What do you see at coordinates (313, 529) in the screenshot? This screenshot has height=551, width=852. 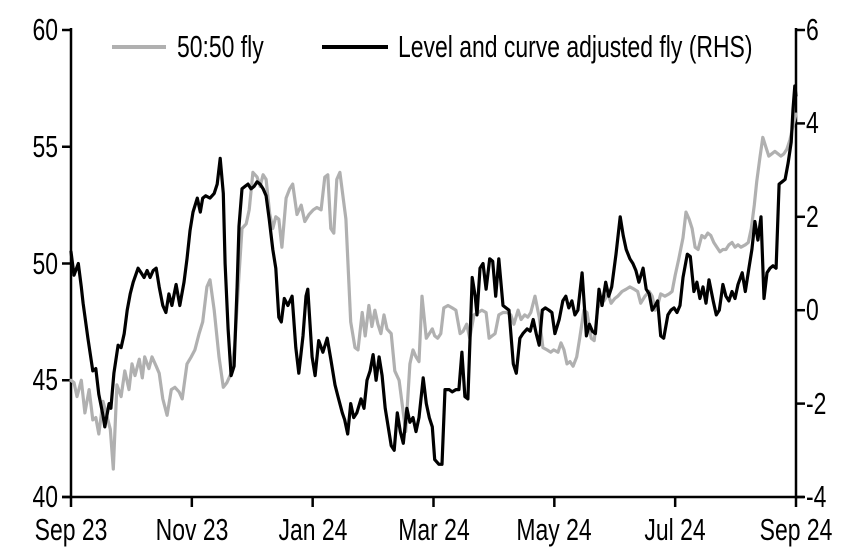 I see `x-axis-tick-label-jan-24: Jan 24` at bounding box center [313, 529].